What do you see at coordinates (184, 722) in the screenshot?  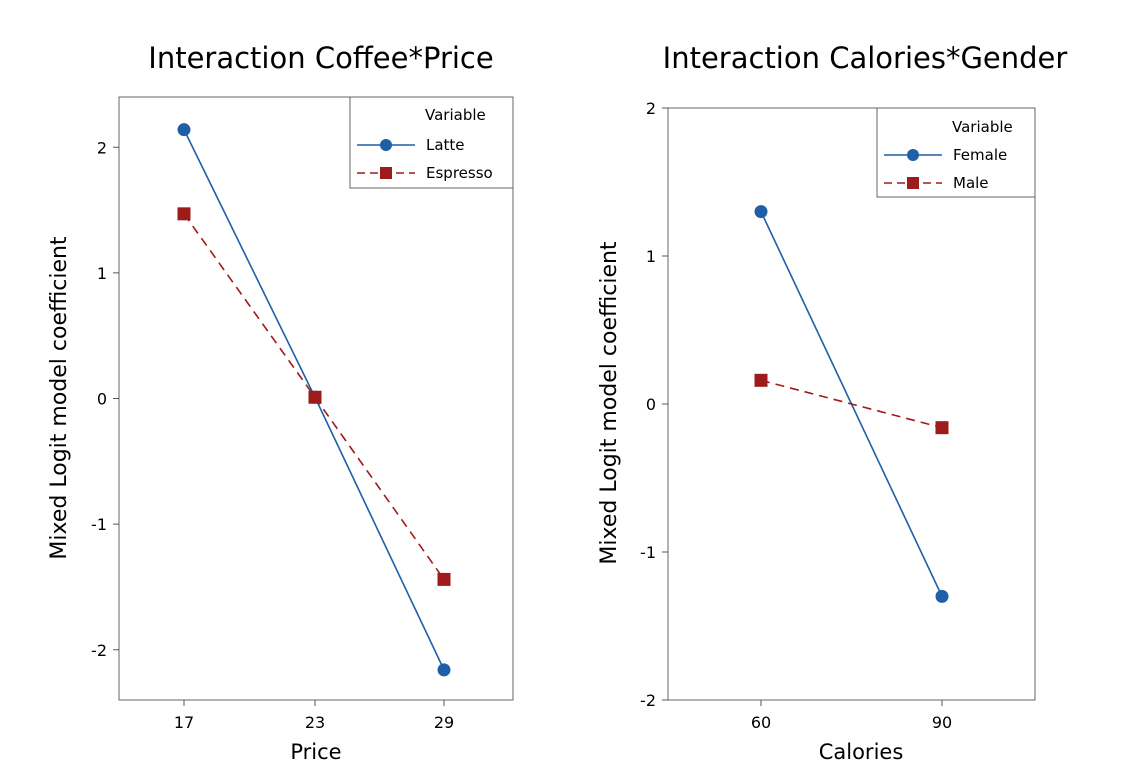 I see `x-tick-label: 17` at bounding box center [184, 722].